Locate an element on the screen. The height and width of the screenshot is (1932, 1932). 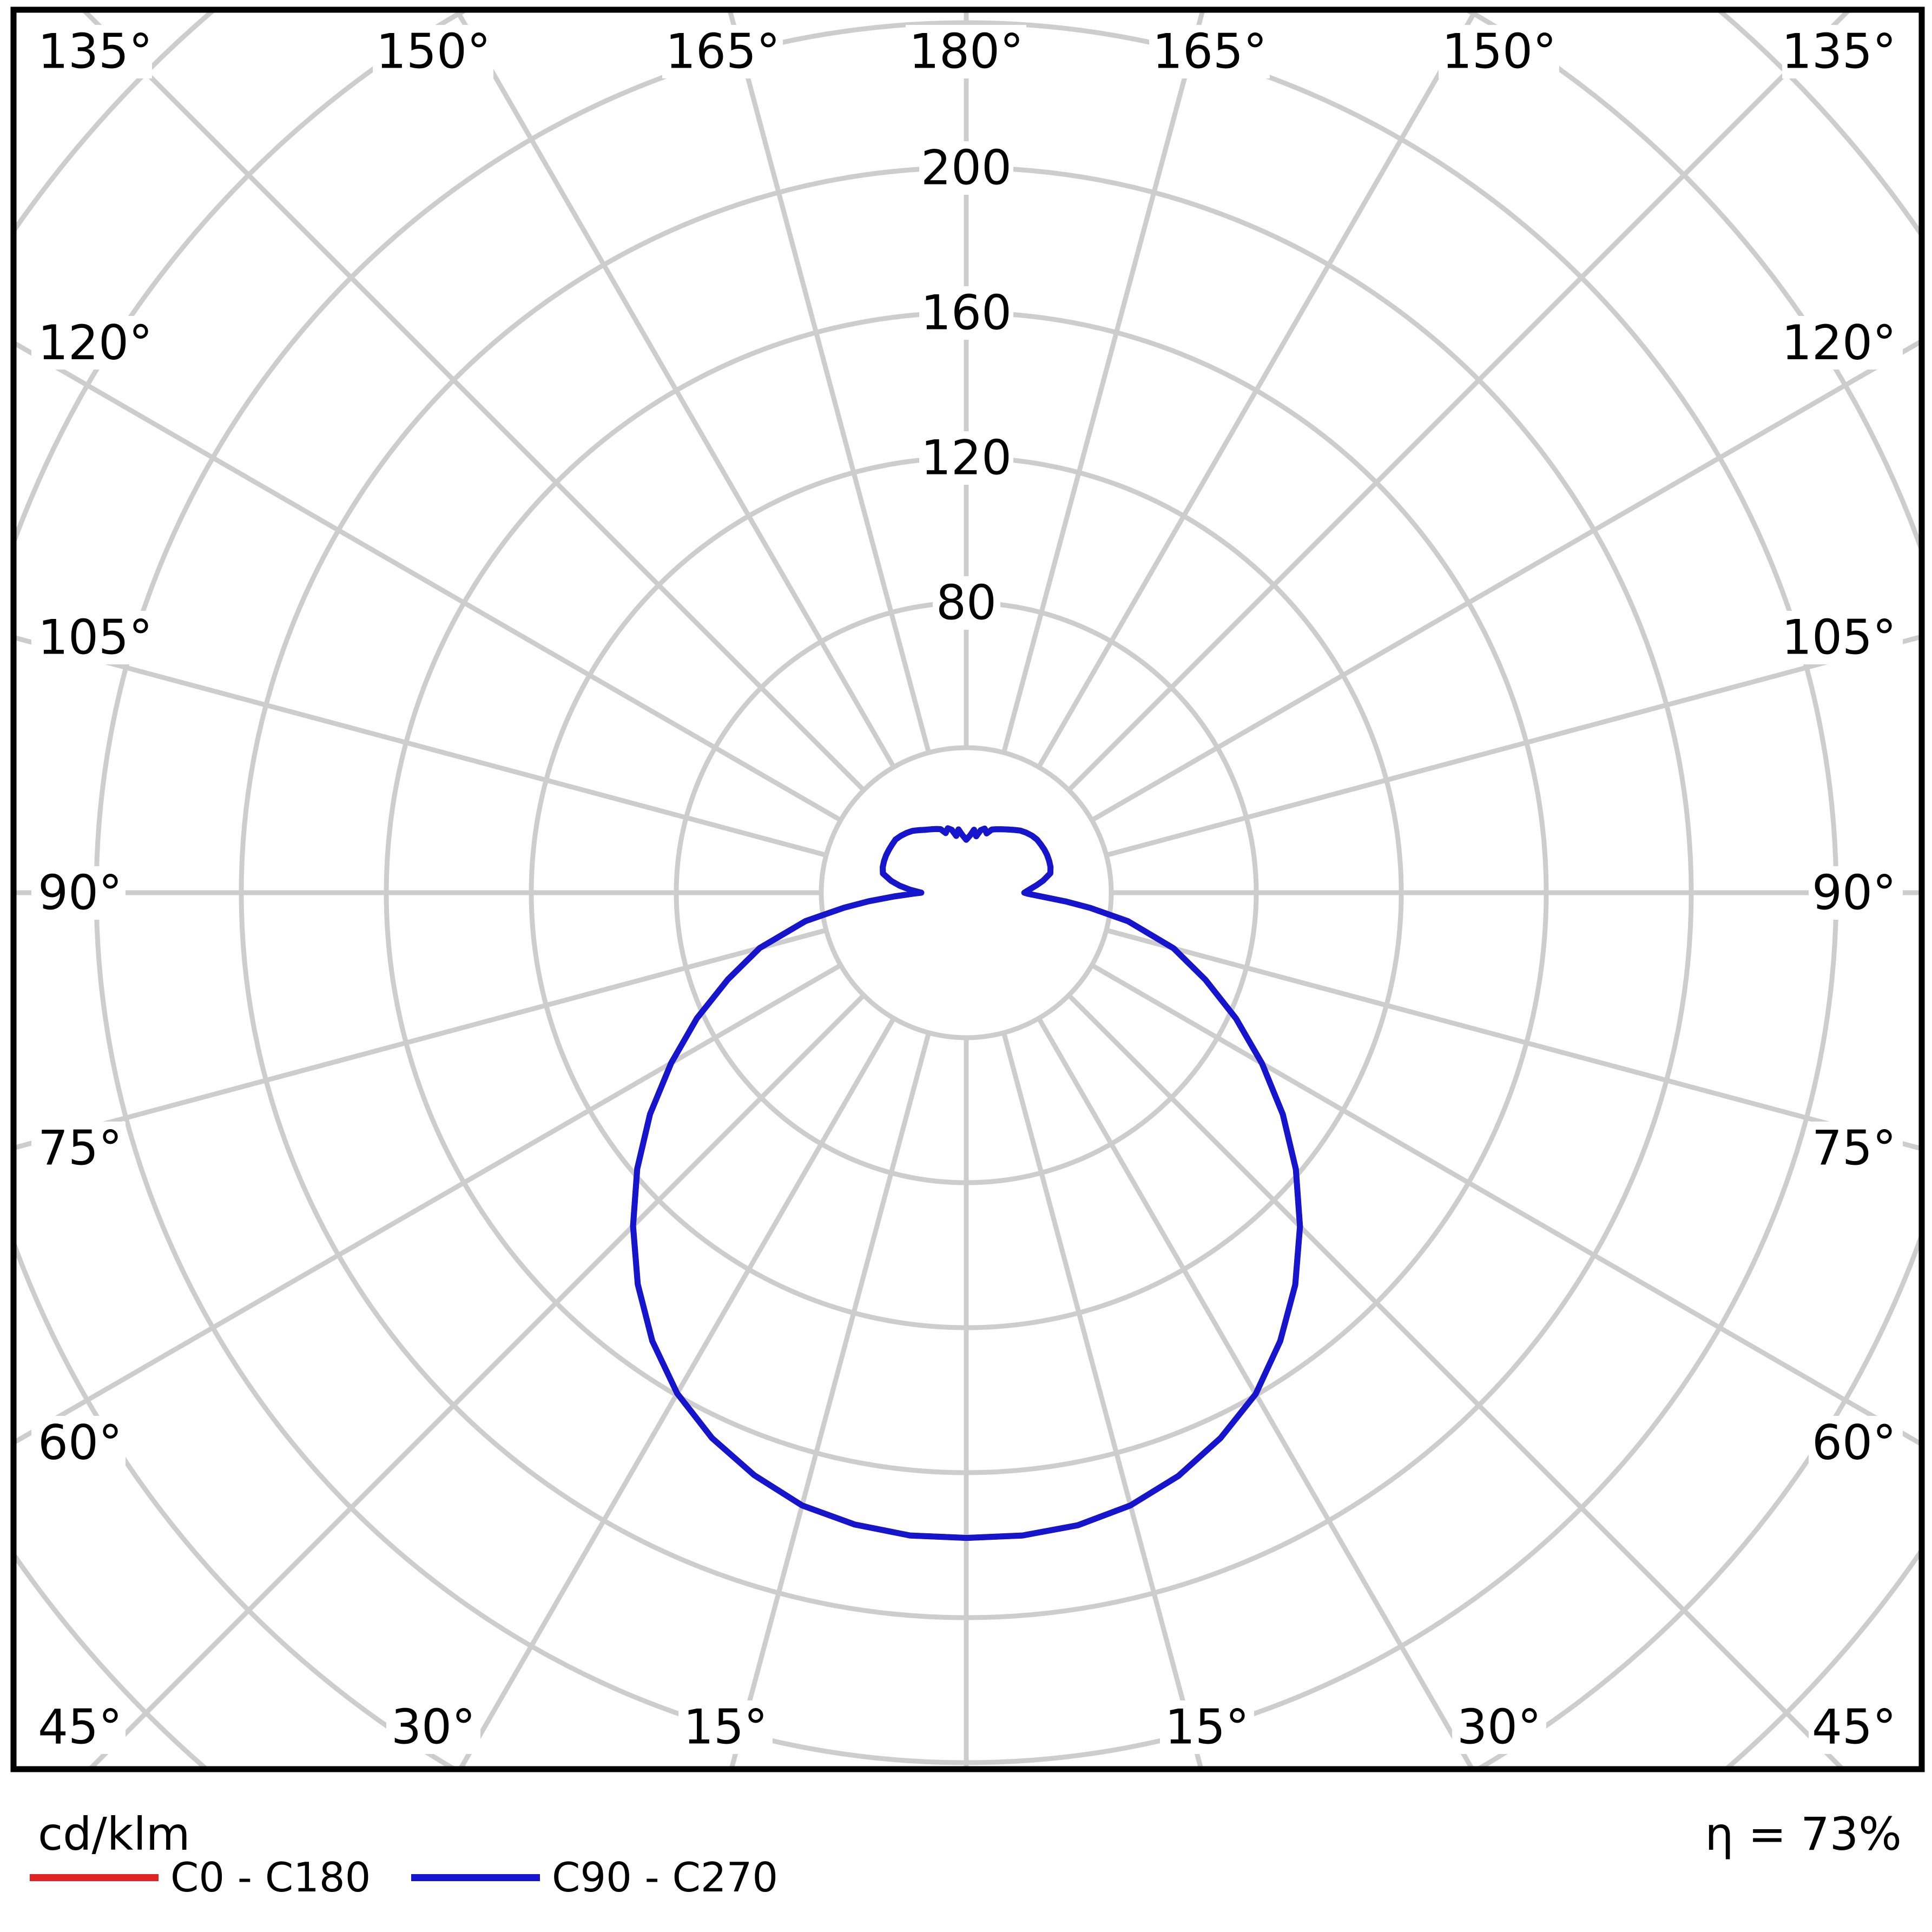
angle-label-150-top-l-bg is located at coordinates (433, 51).